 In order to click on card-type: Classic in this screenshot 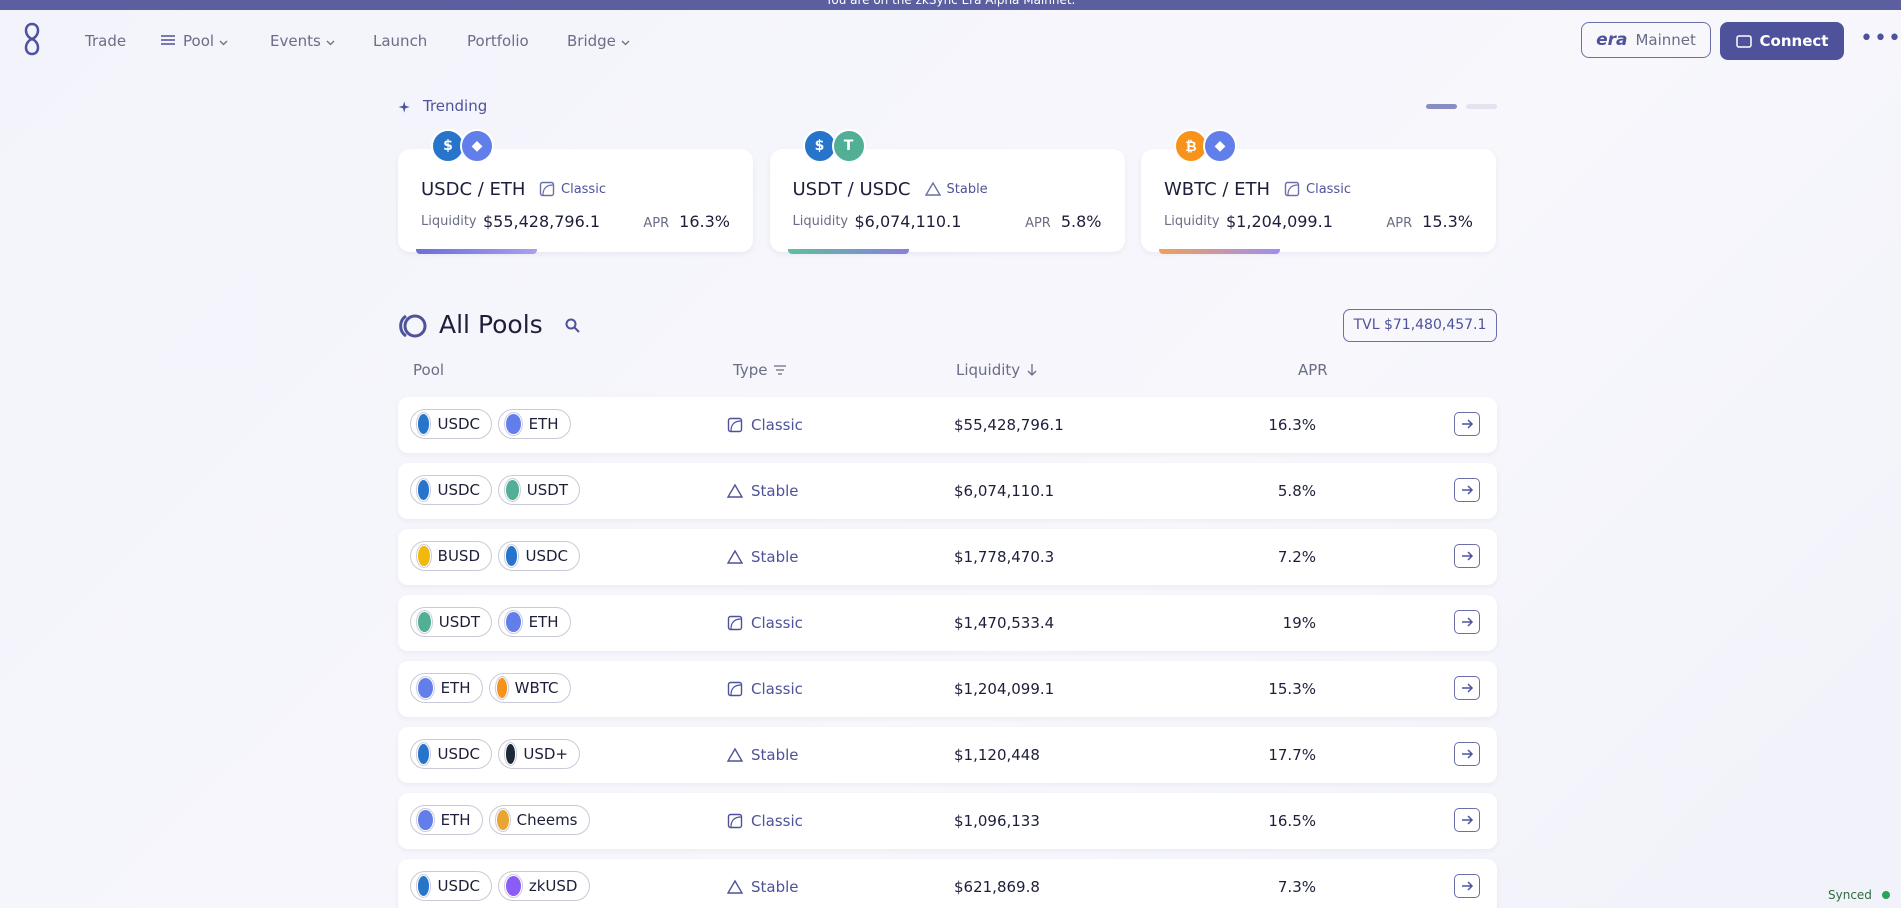, I will do `click(1317, 189)`.